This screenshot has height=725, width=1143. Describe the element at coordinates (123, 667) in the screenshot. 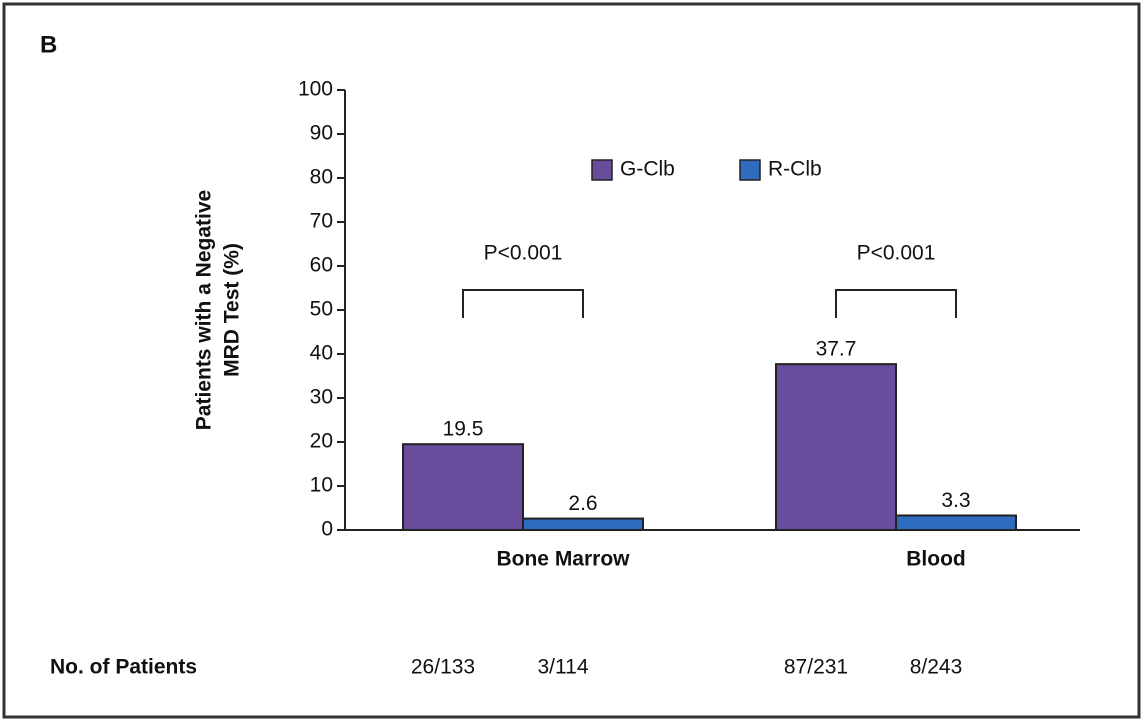

I see `counts-label: No. of Patients` at that location.